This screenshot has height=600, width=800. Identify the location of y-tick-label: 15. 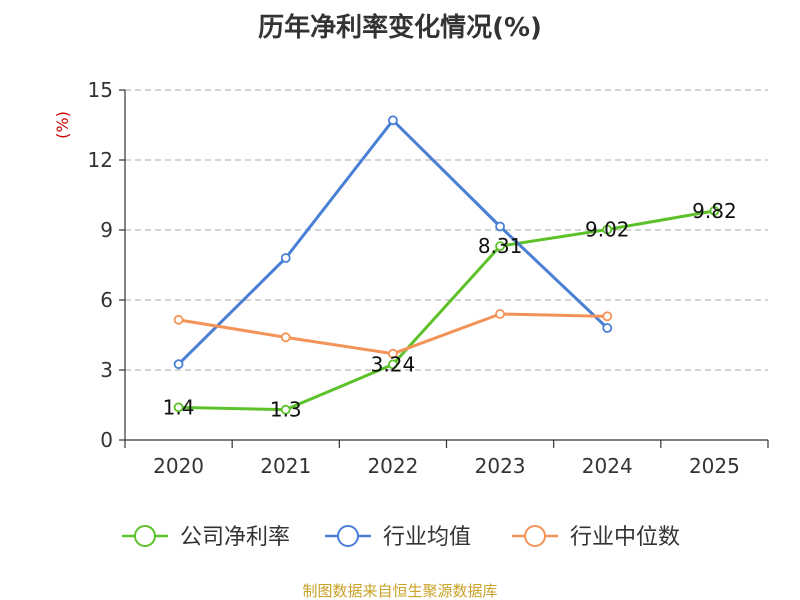
(100, 90).